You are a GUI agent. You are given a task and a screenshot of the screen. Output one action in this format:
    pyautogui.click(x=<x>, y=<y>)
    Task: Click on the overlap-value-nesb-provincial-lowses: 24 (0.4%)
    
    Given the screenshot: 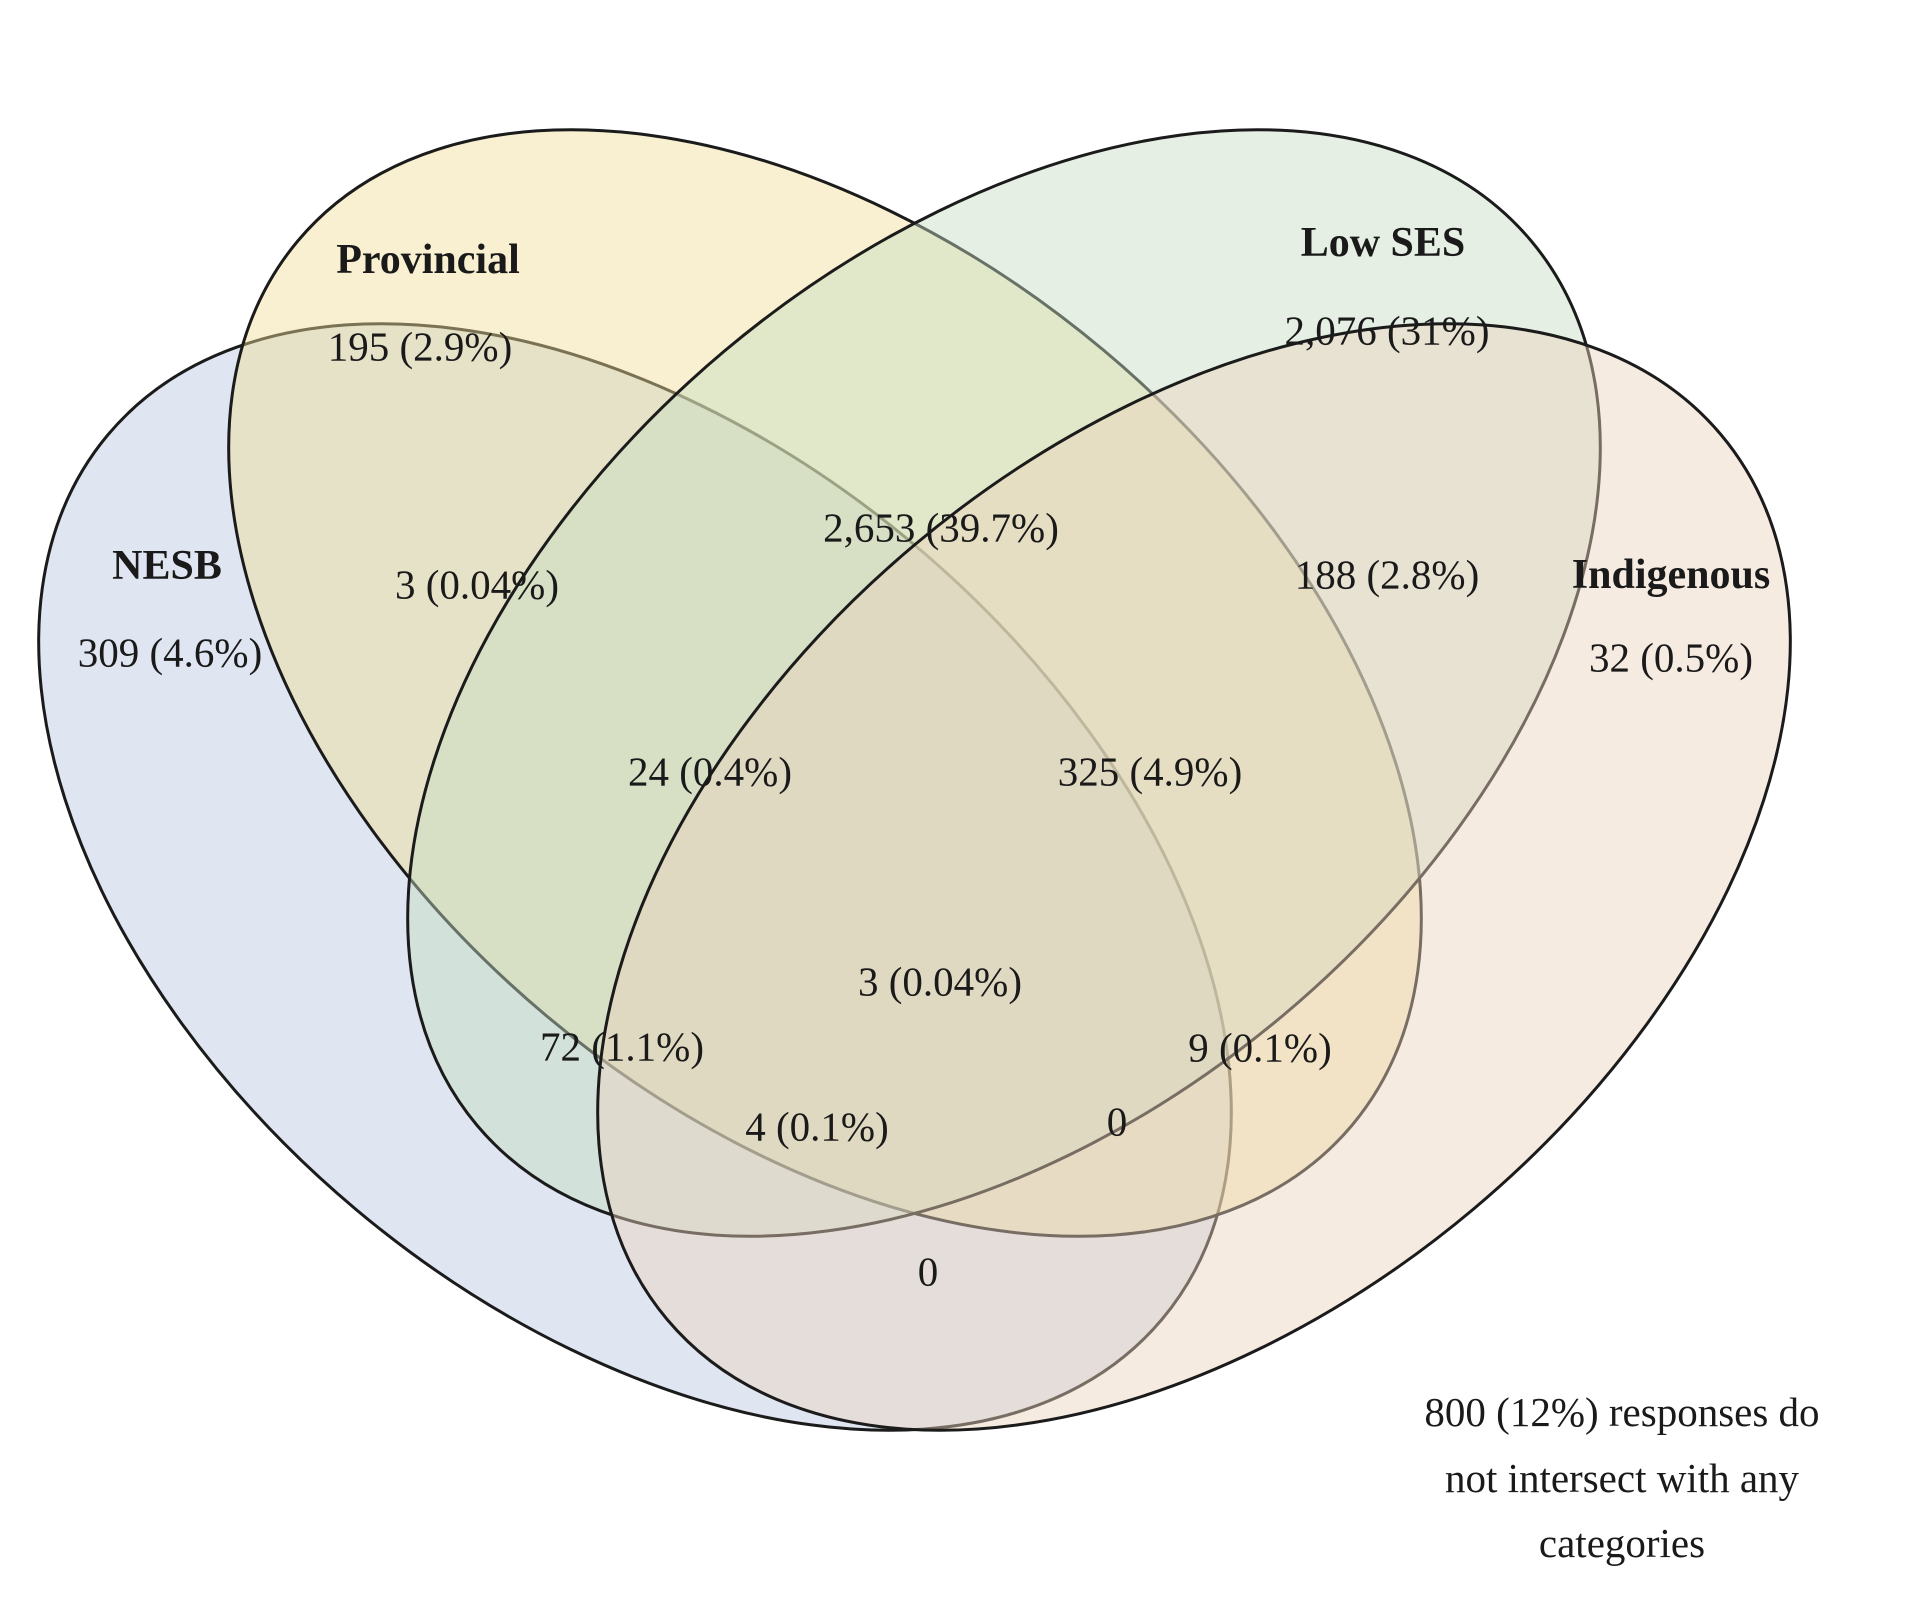 What is the action you would take?
    pyautogui.click(x=710, y=771)
    